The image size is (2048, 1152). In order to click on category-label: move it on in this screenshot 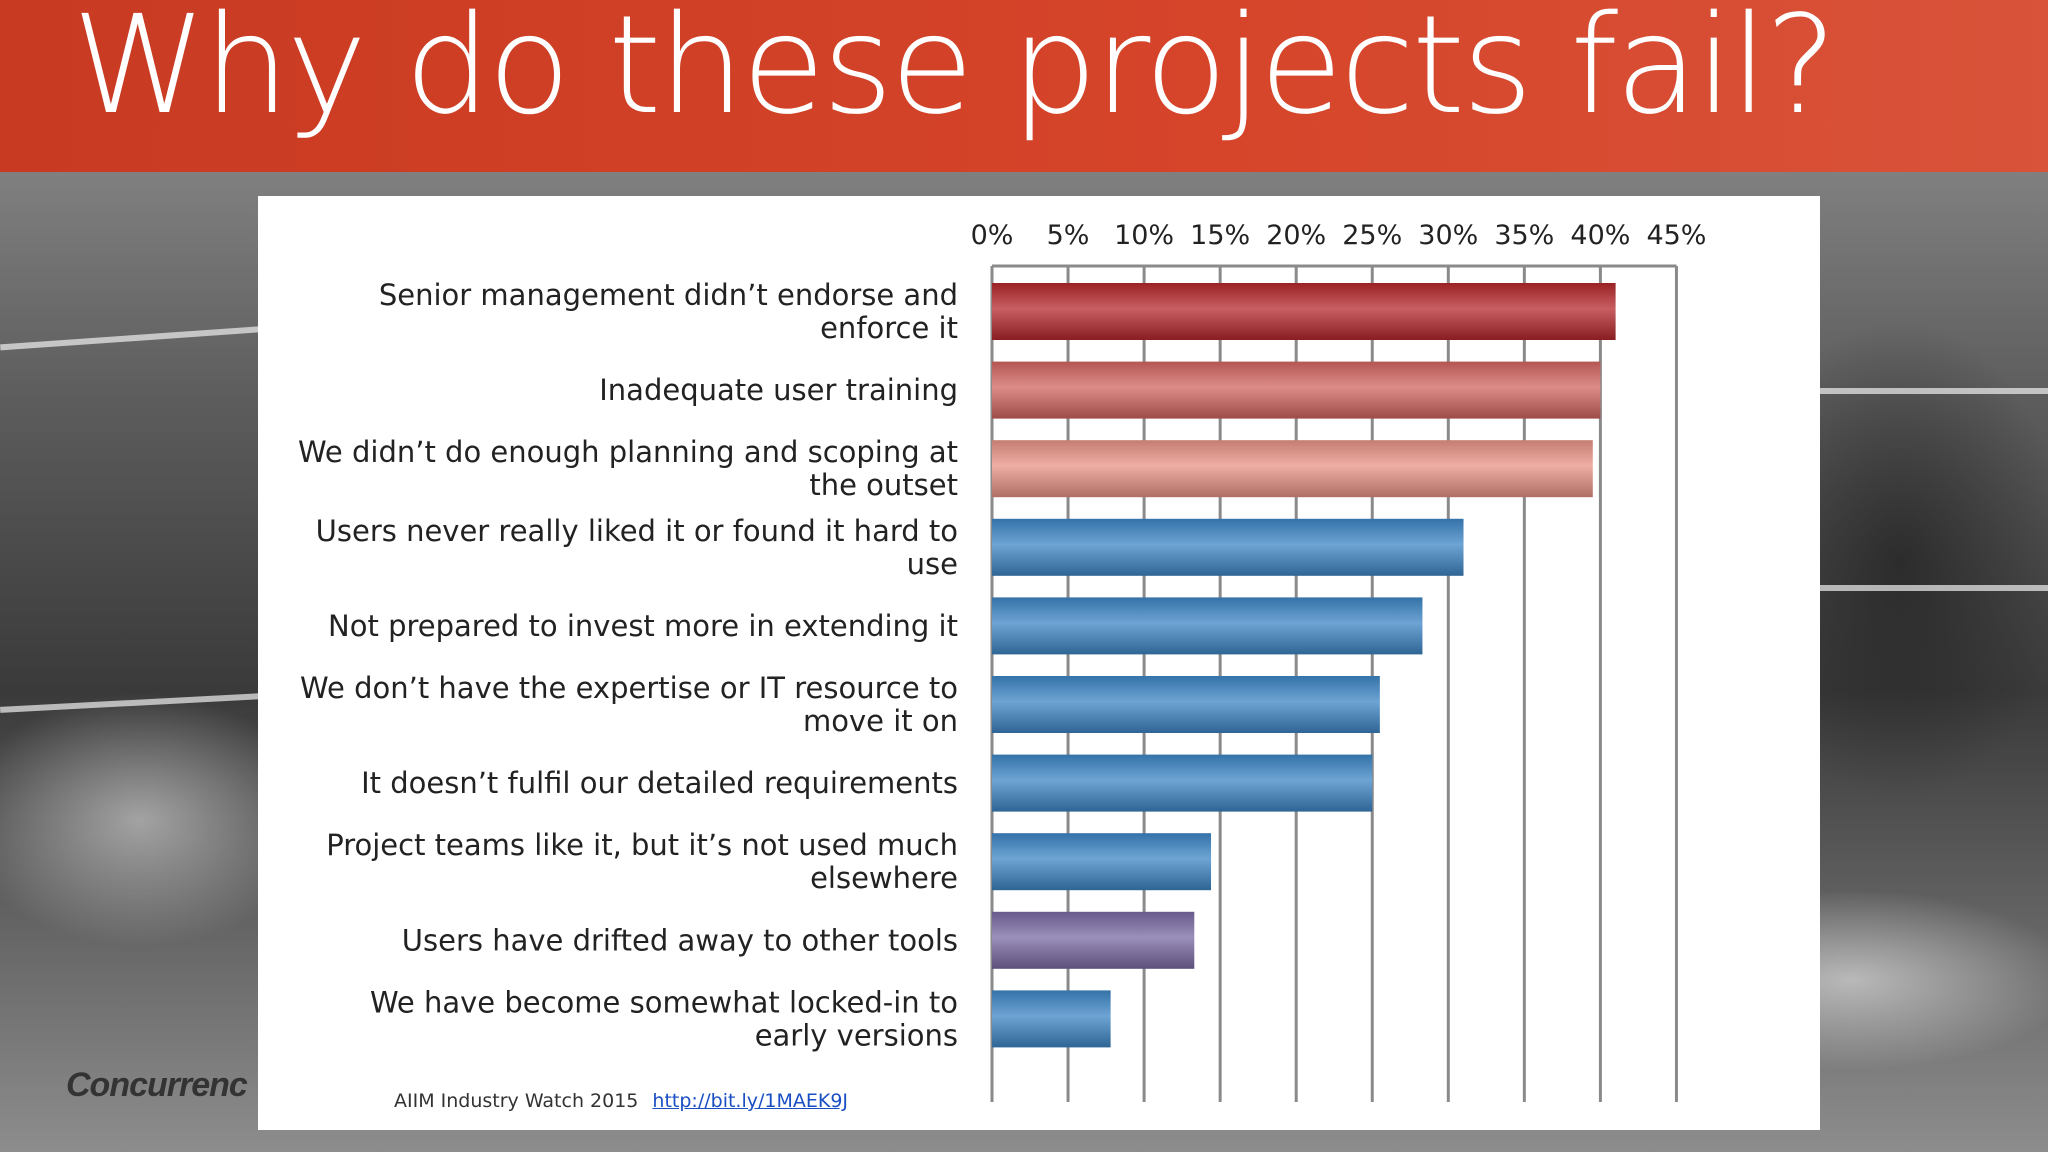, I will do `click(880, 721)`.